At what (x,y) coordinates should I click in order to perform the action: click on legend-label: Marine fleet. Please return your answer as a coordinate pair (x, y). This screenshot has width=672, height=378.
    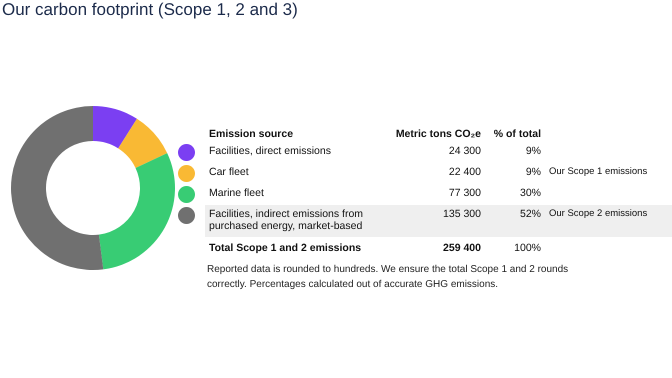
    Looking at the image, I should click on (236, 193).